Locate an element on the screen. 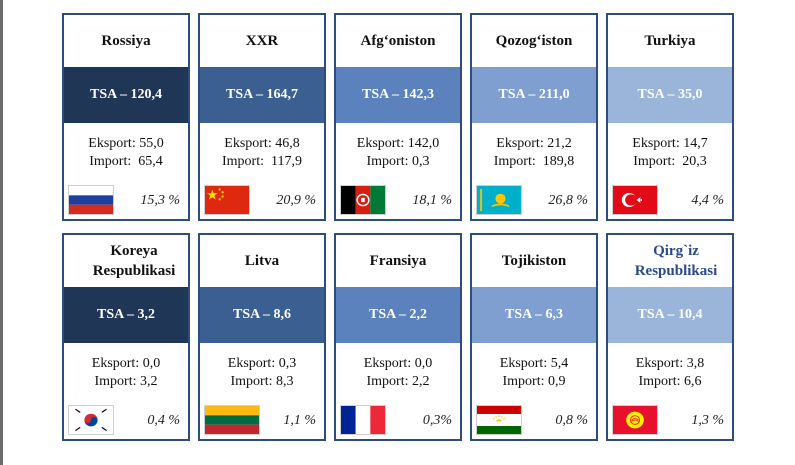 This screenshot has height=465, width=795. share-percent: 18,1 % is located at coordinates (432, 200).